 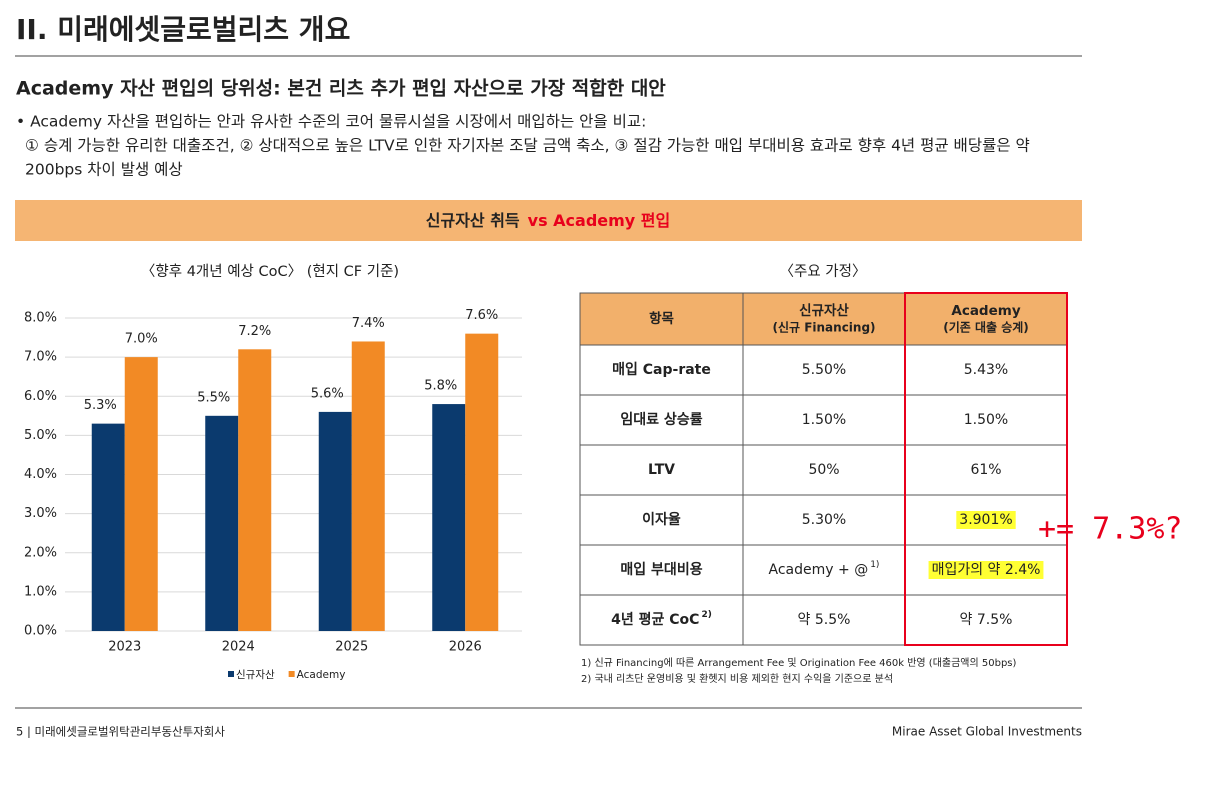 I want to click on cell-text: 매입가의 약 2.4%, so click(x=986, y=570).